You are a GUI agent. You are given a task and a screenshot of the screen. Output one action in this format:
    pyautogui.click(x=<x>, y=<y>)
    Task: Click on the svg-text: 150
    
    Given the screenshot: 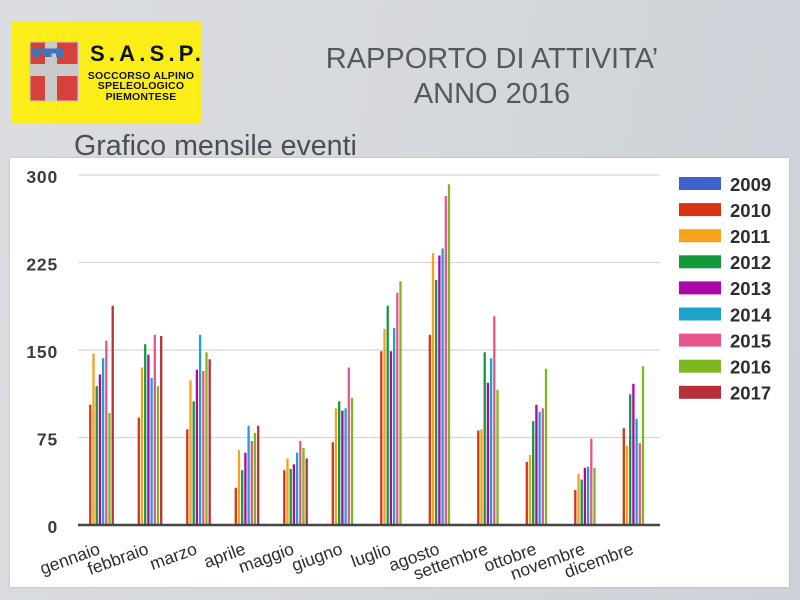 What is the action you would take?
    pyautogui.click(x=42, y=352)
    